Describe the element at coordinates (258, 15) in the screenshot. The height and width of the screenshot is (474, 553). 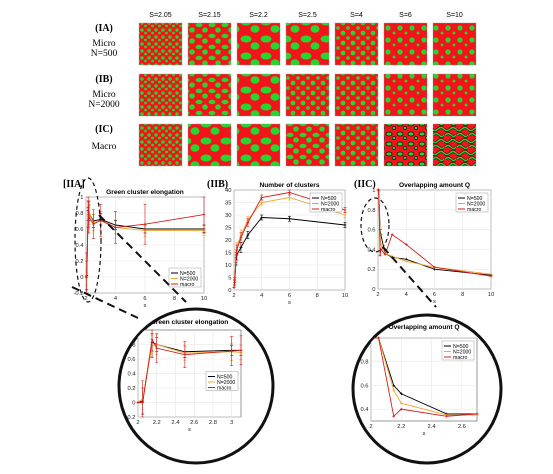
I see `column-header: S=2.2` at that location.